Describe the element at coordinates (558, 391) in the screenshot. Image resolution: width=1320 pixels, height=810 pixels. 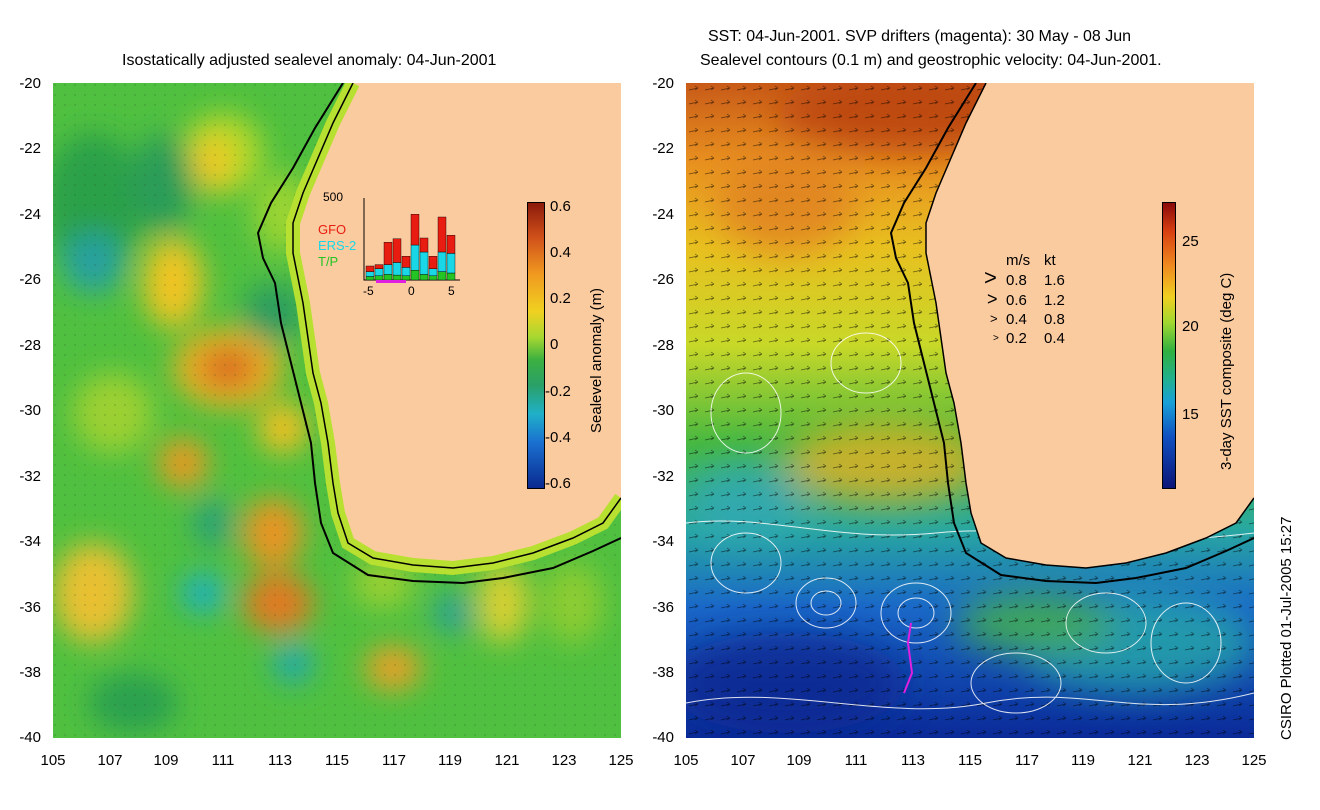
I see `colorbar-tick: -0.2` at that location.